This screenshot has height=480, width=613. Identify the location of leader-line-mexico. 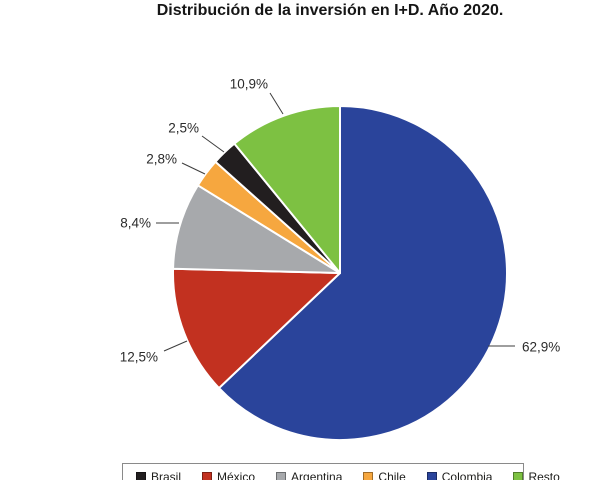
(175, 346).